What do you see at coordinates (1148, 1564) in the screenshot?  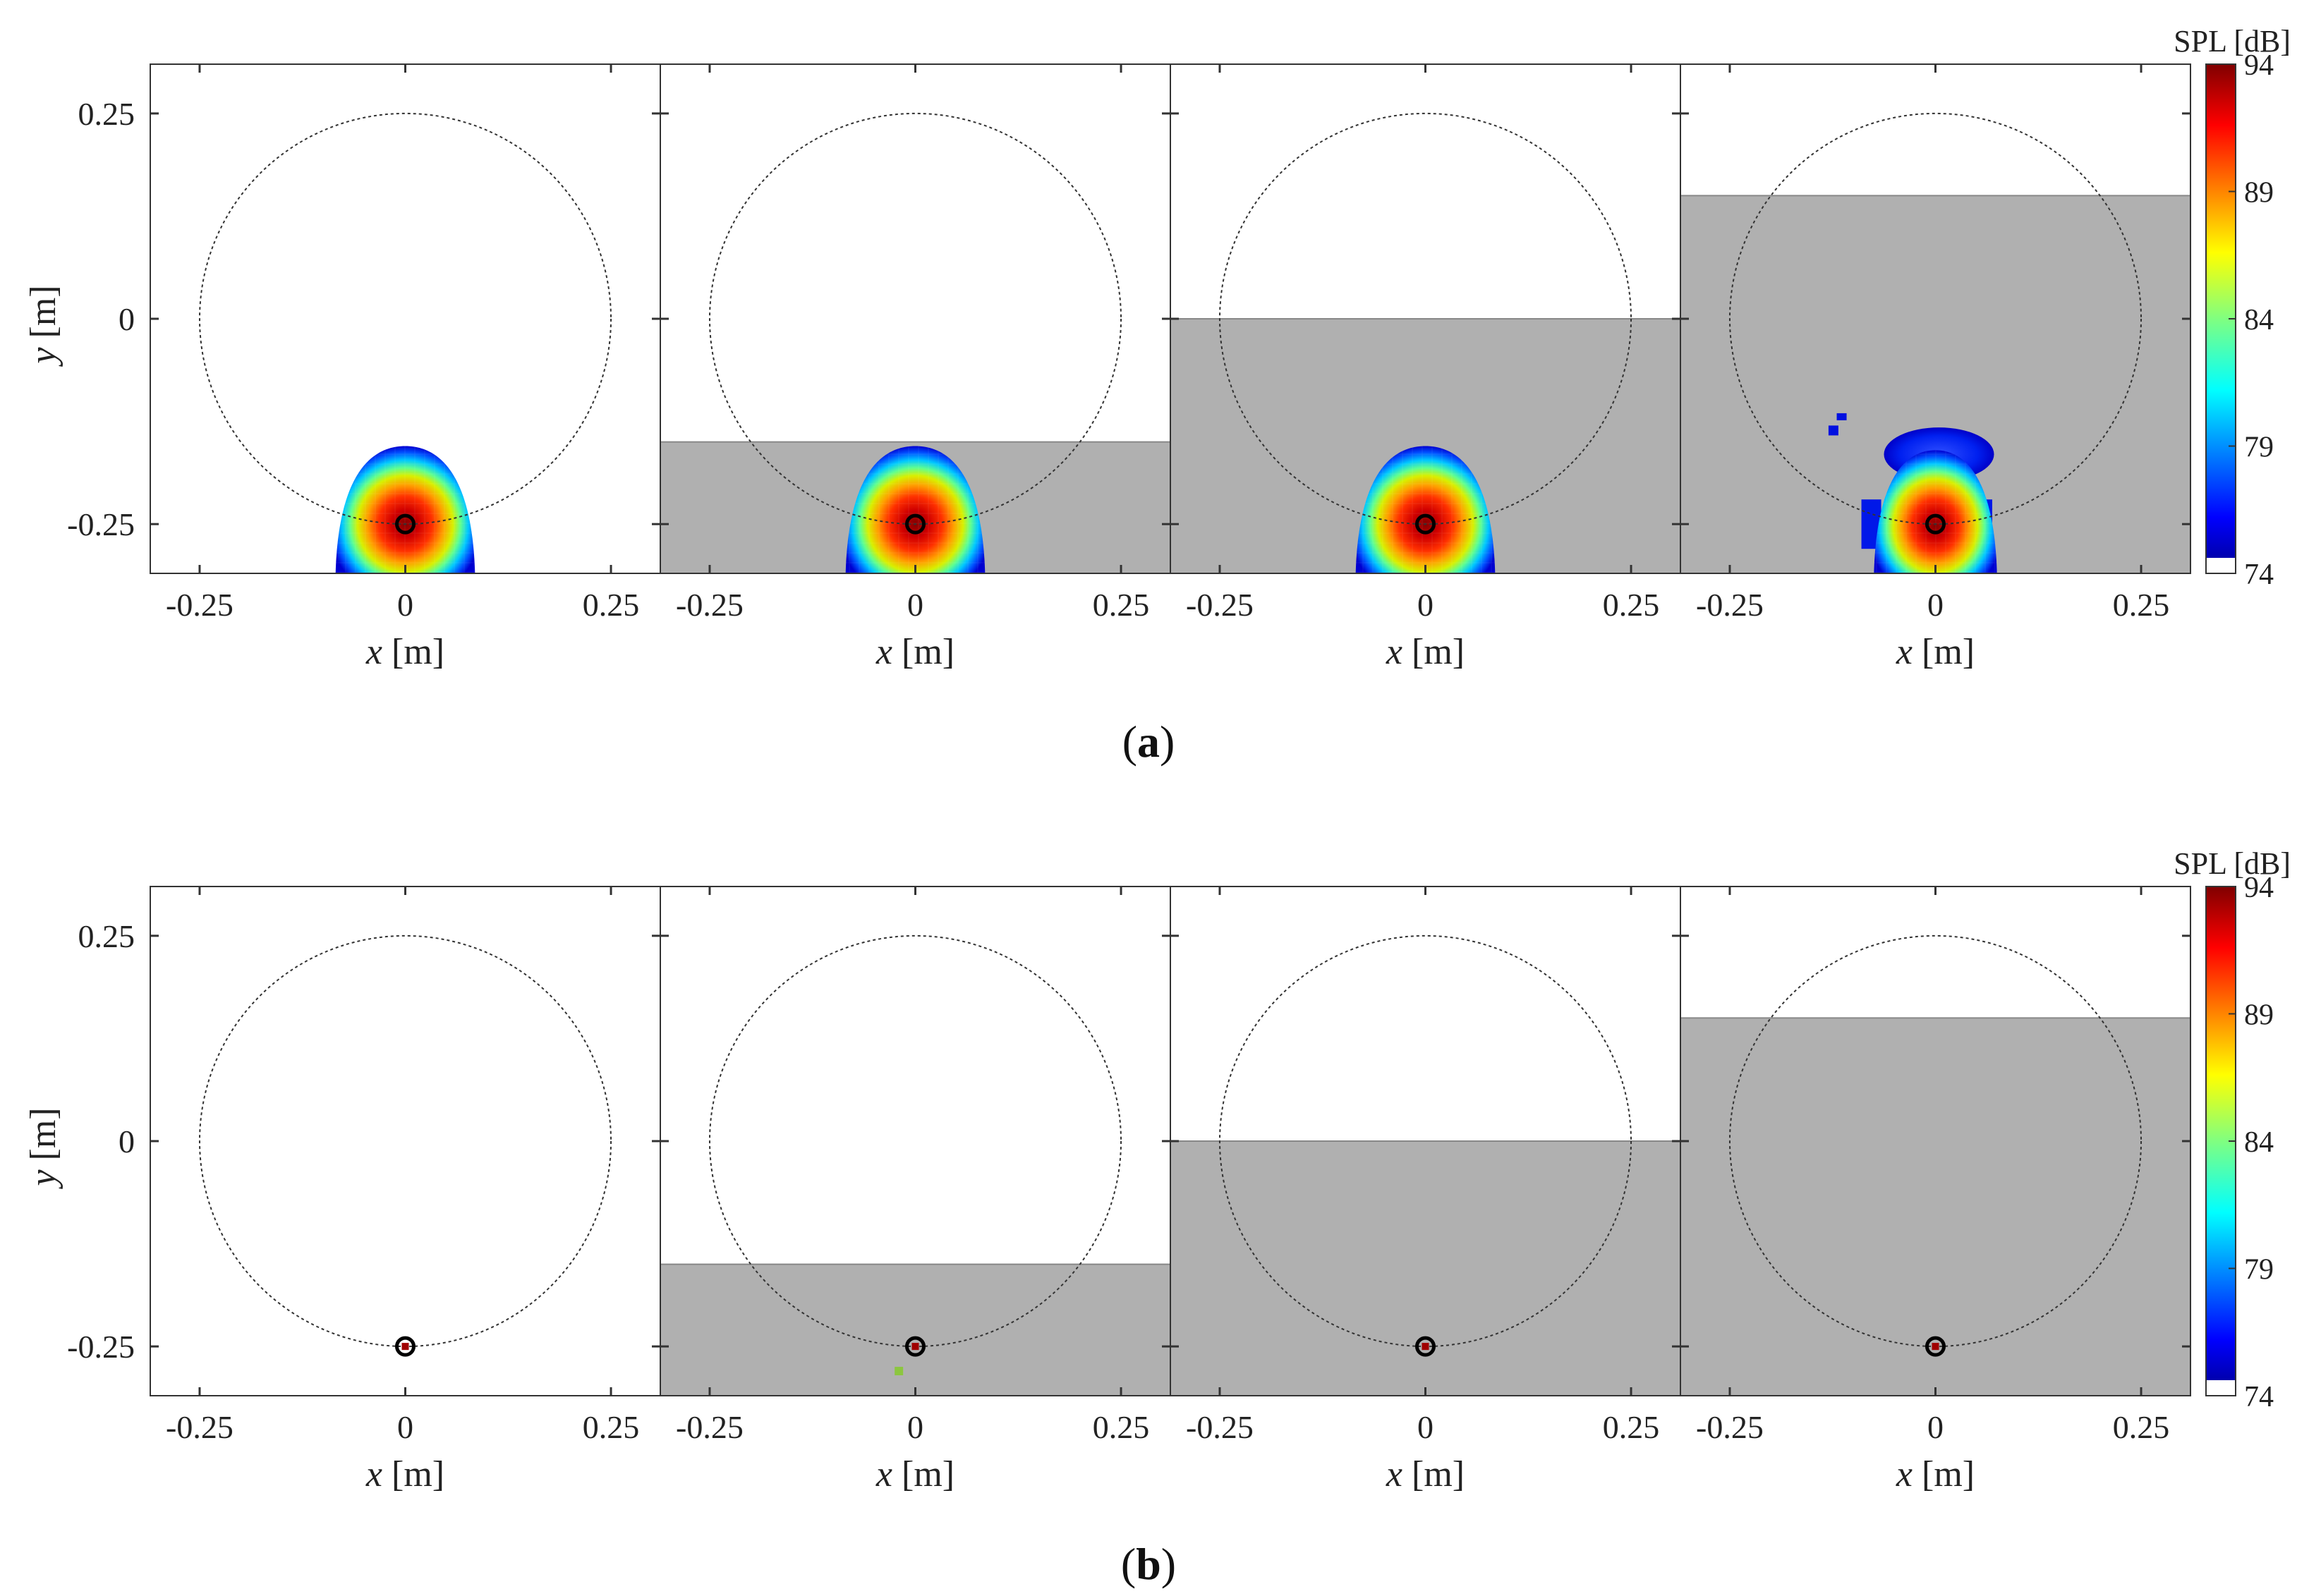 I see `caption: (b)` at bounding box center [1148, 1564].